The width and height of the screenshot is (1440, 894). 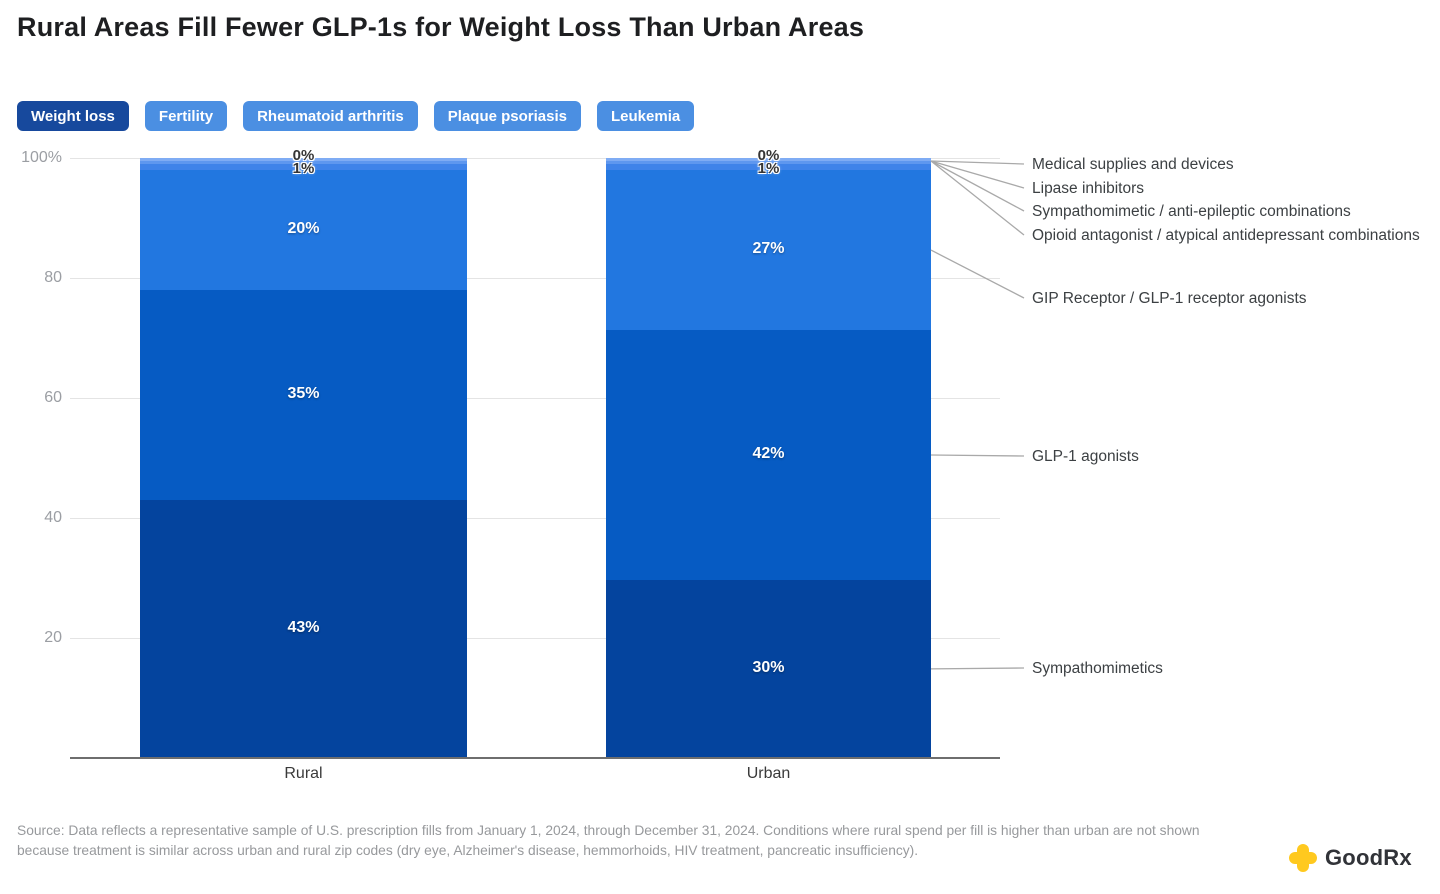 What do you see at coordinates (186, 116) in the screenshot?
I see `tab-fertility: Fertility` at bounding box center [186, 116].